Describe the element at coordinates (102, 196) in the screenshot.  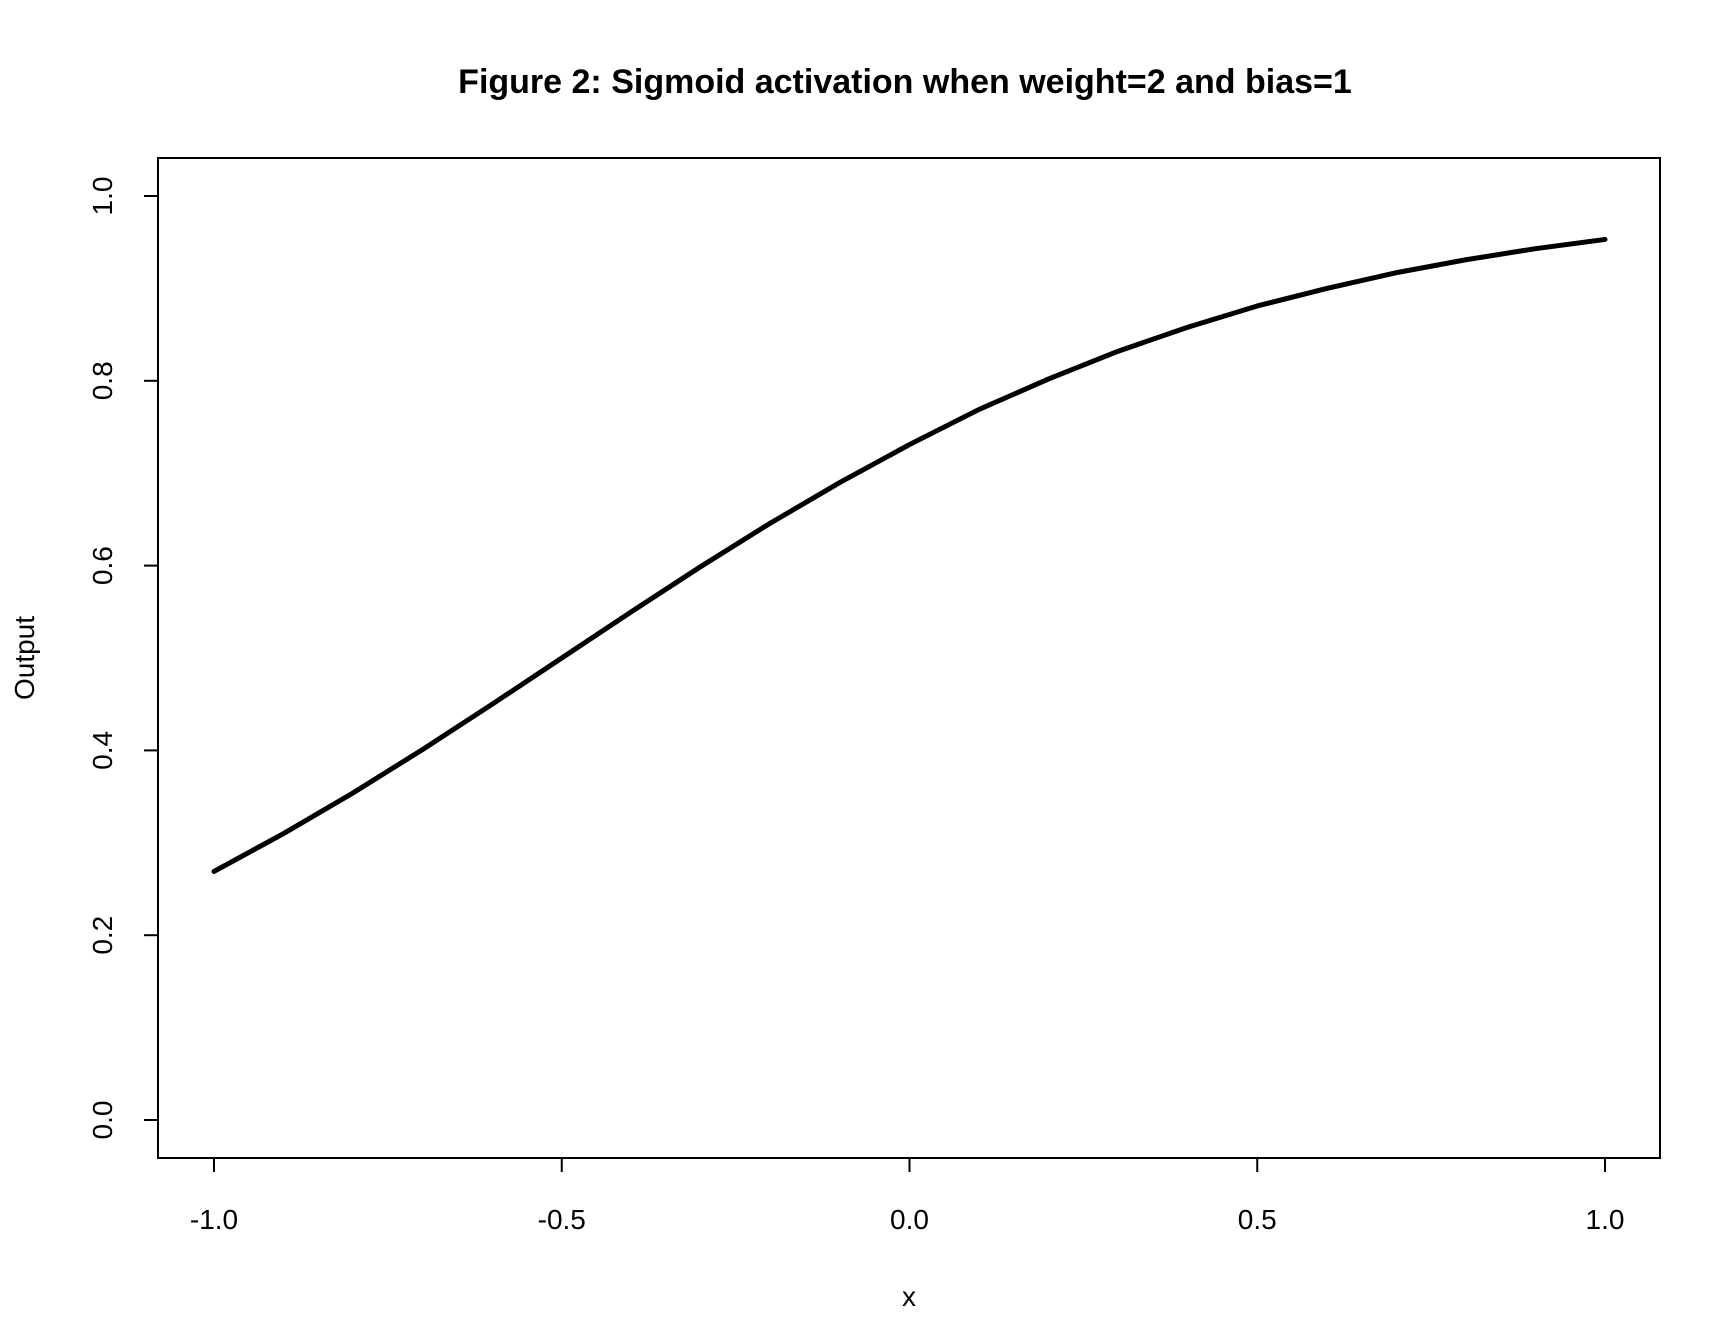
I see `y-tick-label: 1.0` at that location.